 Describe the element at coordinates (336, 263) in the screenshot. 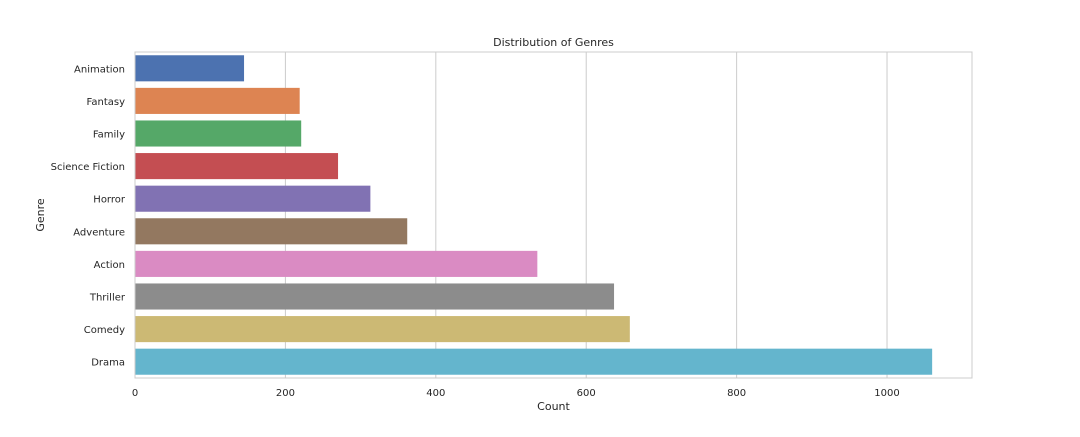

I see `bar-action` at that location.